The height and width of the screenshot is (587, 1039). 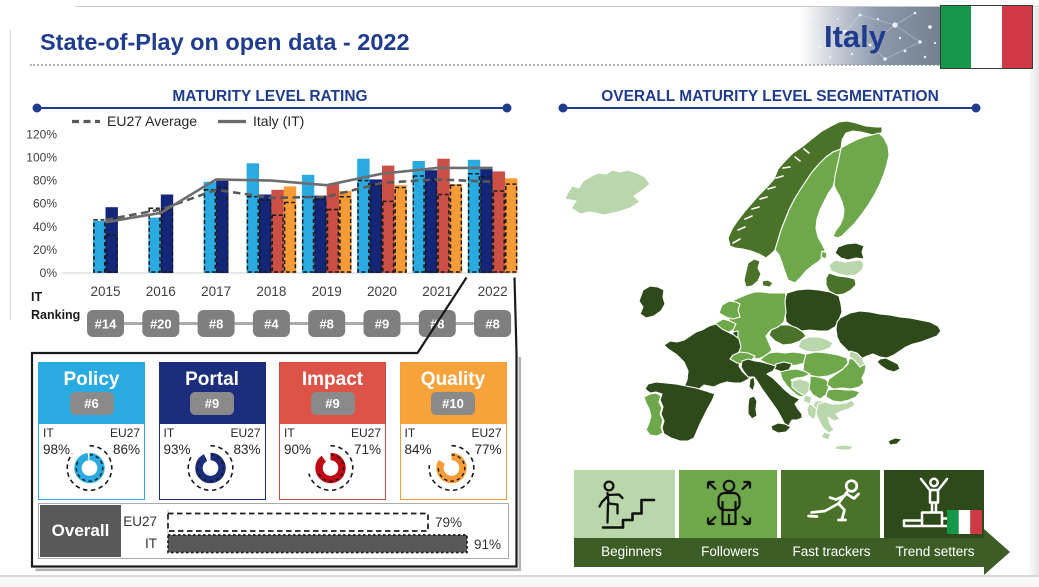 What do you see at coordinates (278, 121) in the screenshot?
I see `svg-text: Italy (IT)` at bounding box center [278, 121].